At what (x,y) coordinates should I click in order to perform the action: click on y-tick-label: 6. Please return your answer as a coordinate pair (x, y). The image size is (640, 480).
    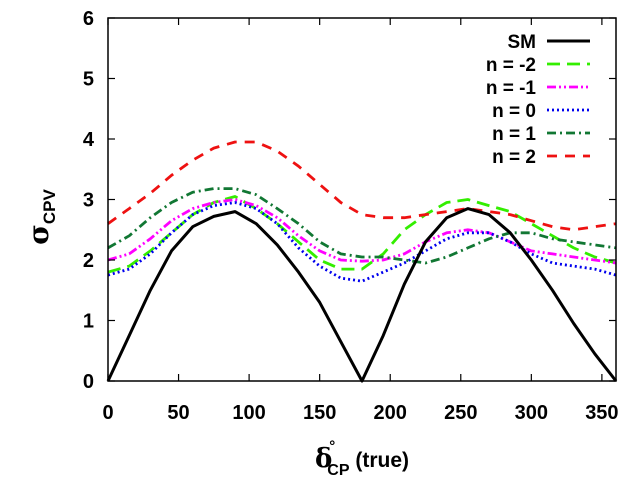
    Looking at the image, I should click on (88, 19).